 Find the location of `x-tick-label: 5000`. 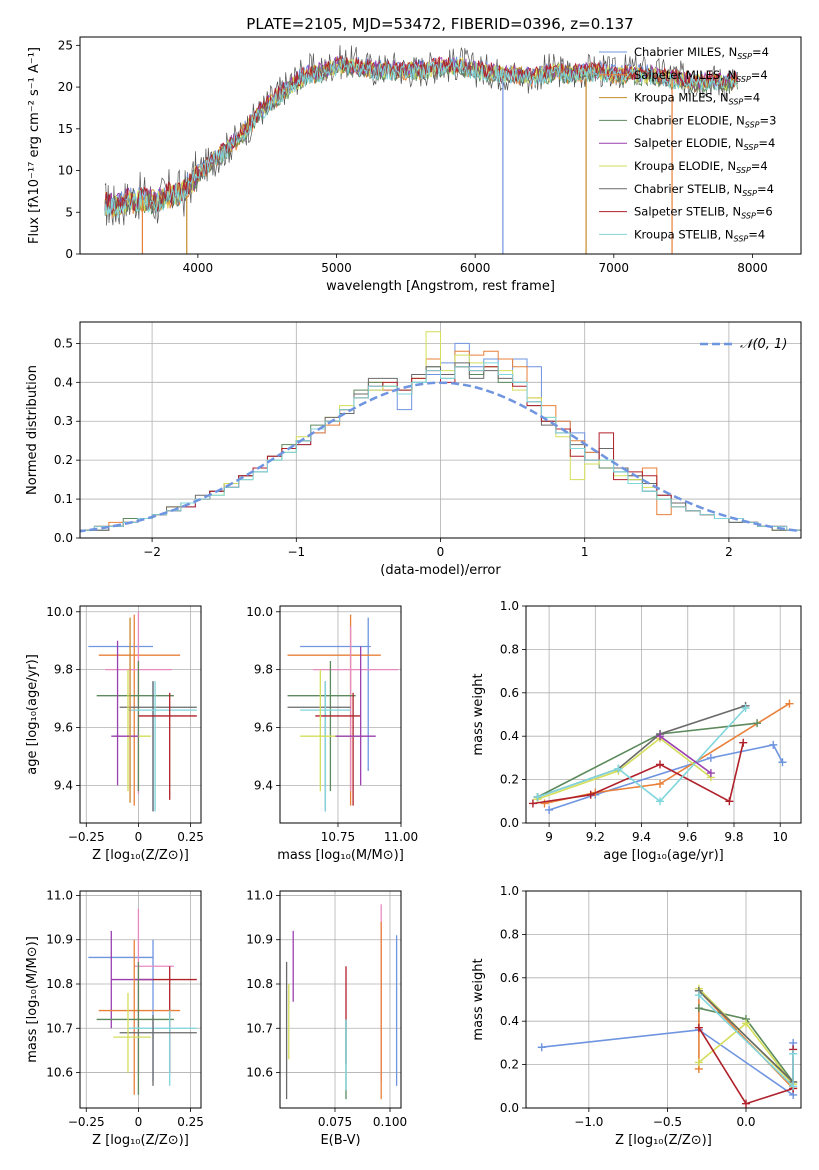

x-tick-label: 5000 is located at coordinates (336, 268).